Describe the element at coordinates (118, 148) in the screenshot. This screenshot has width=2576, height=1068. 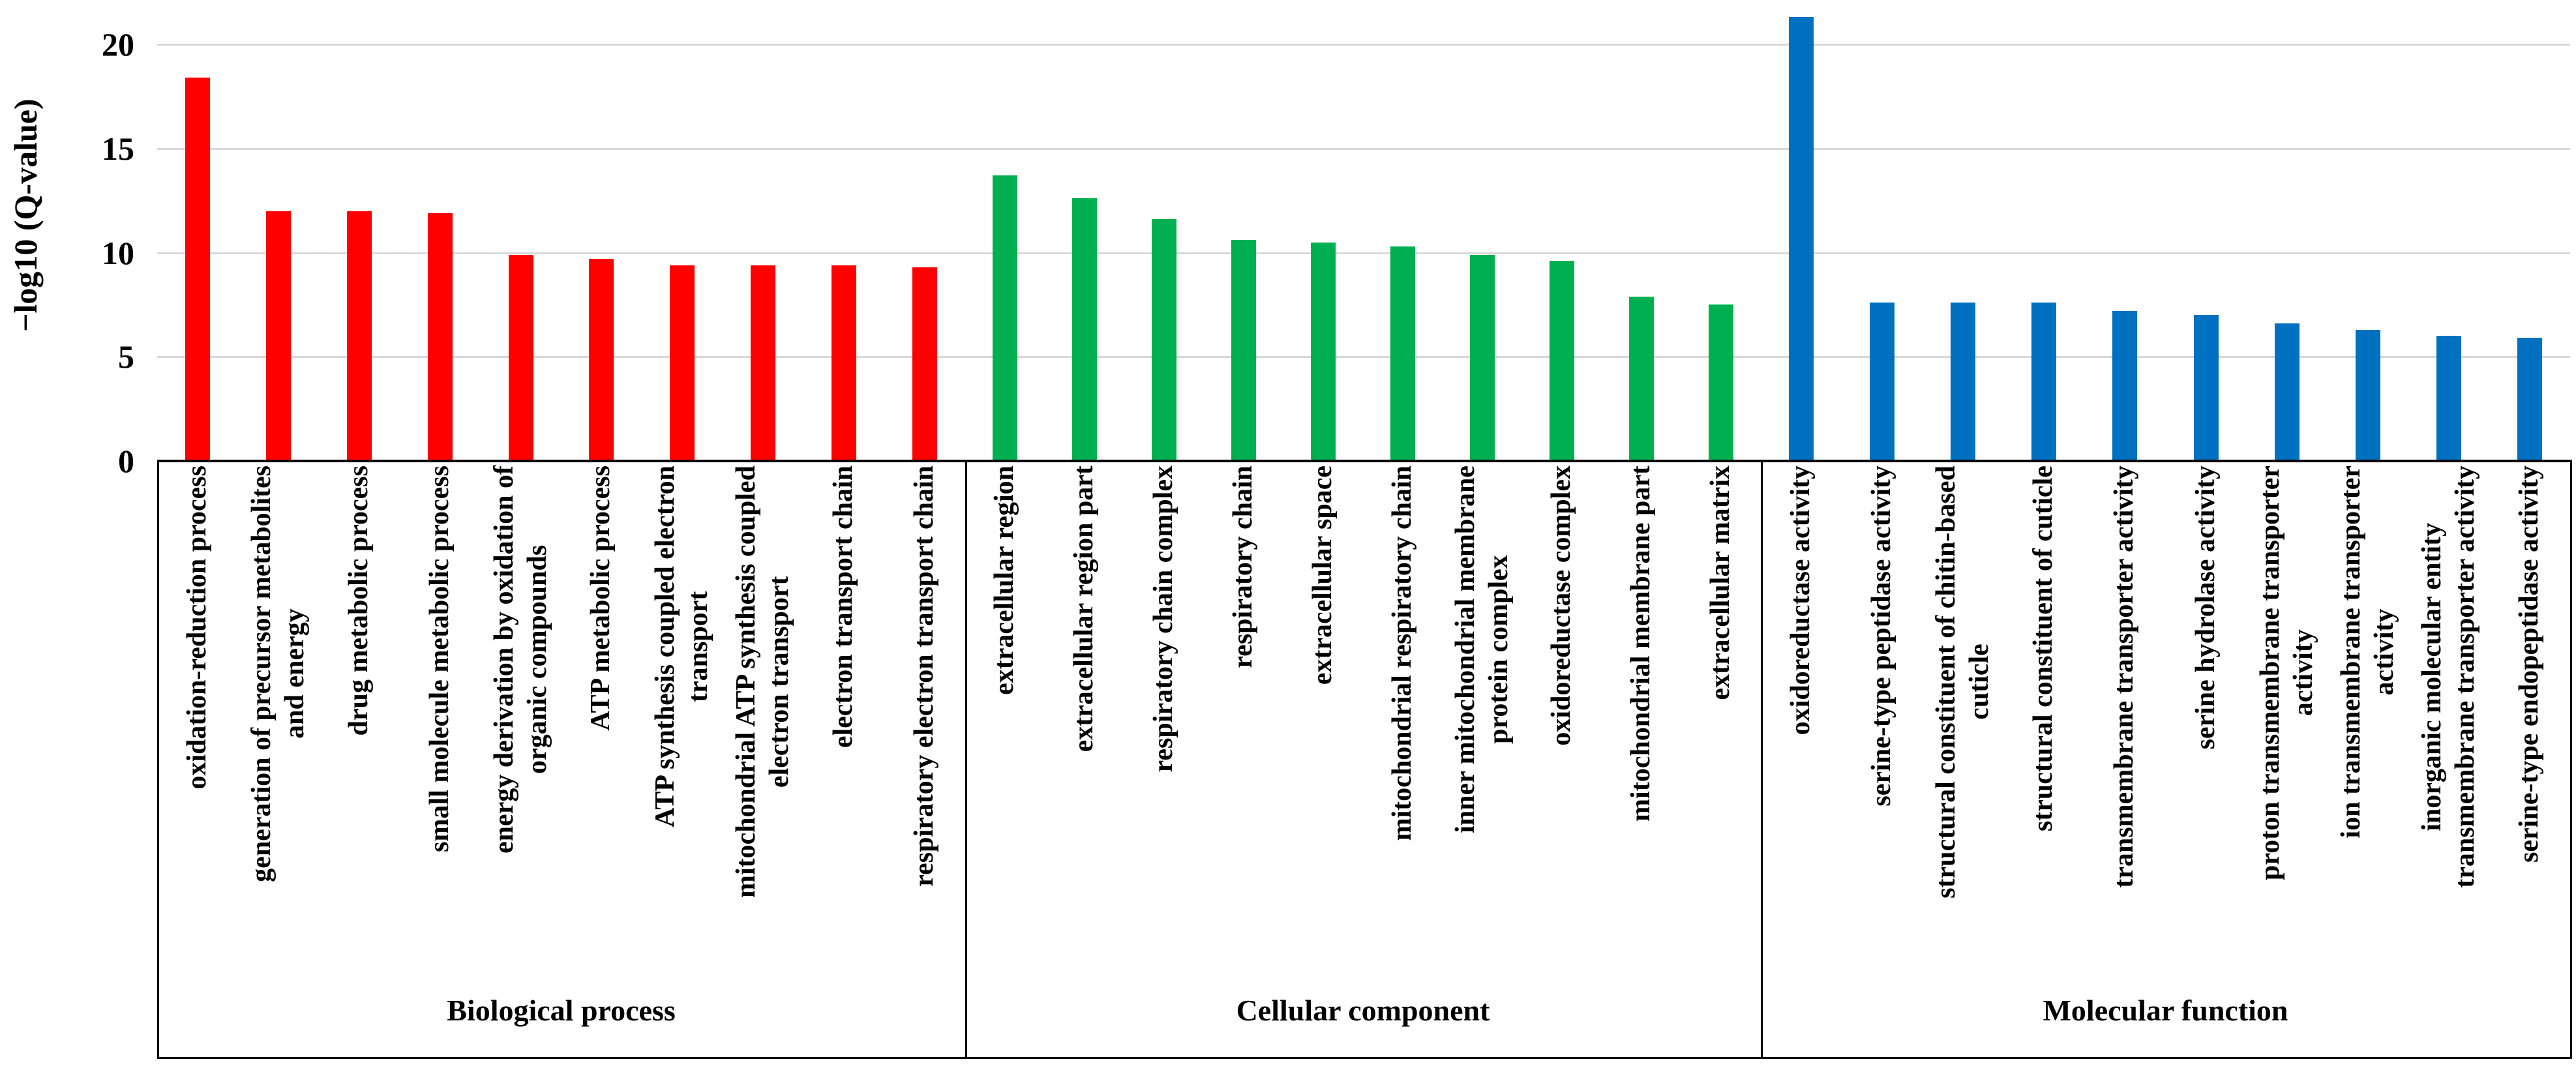
I see `y-tick-label-15: 15` at that location.